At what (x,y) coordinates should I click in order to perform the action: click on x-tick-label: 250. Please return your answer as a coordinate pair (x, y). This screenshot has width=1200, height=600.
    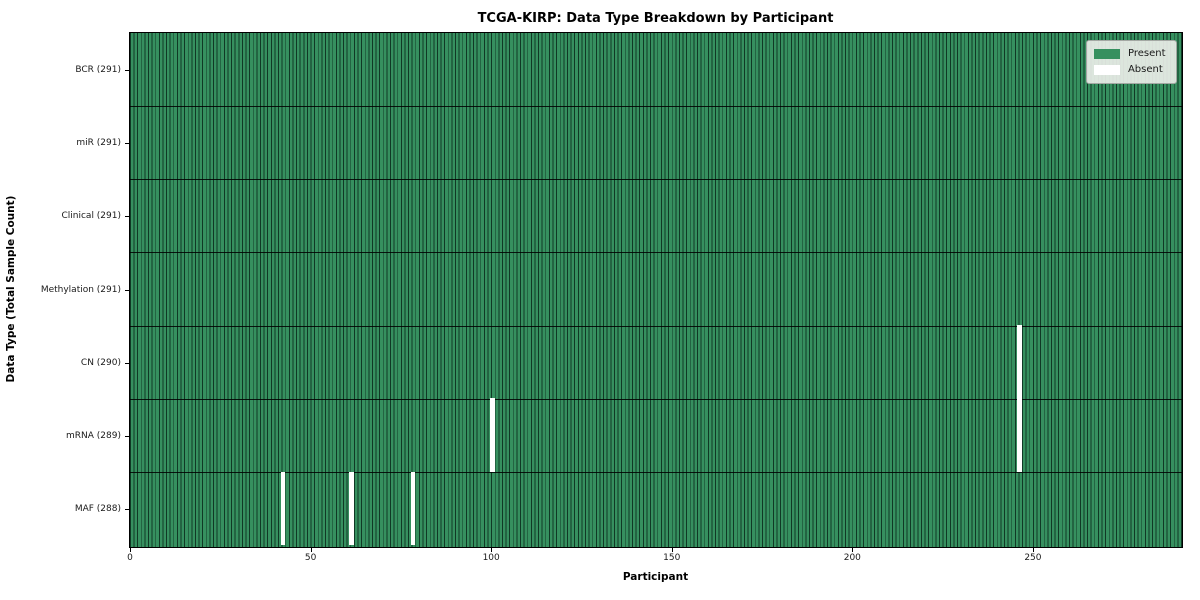
    Looking at the image, I should click on (1033, 558).